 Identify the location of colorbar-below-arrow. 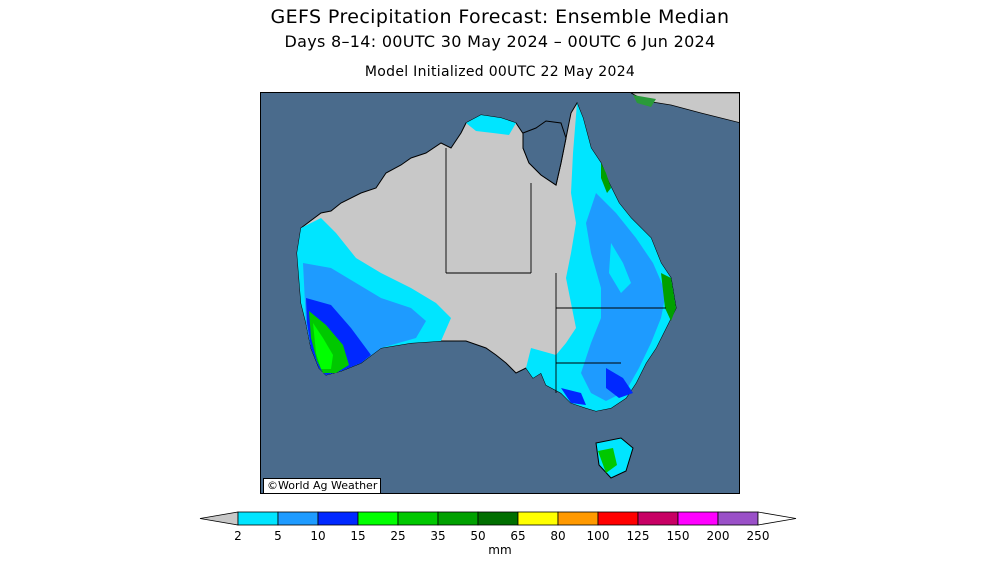
(219, 518).